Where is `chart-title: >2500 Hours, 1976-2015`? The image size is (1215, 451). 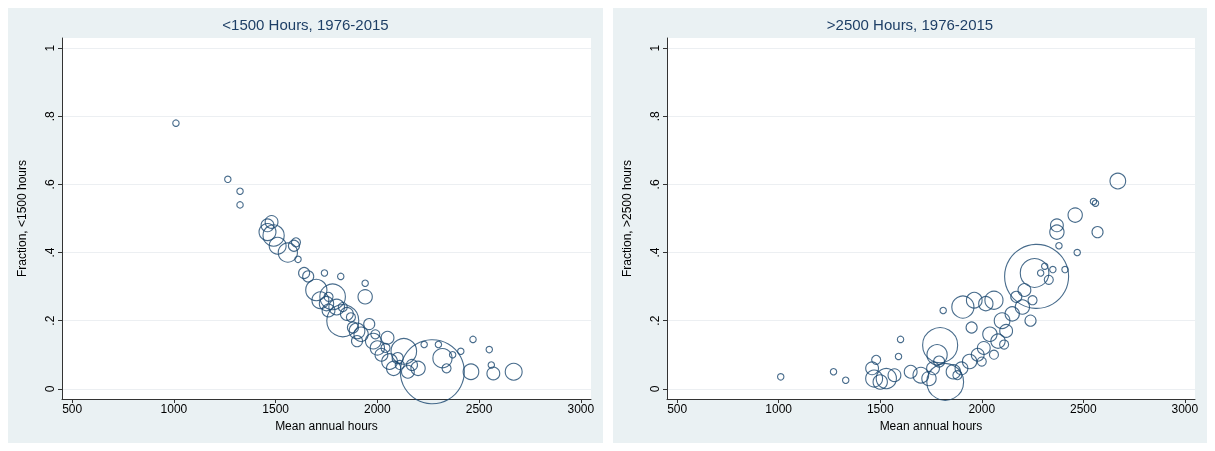
chart-title: >2500 Hours, 1976-2015 is located at coordinates (910, 24).